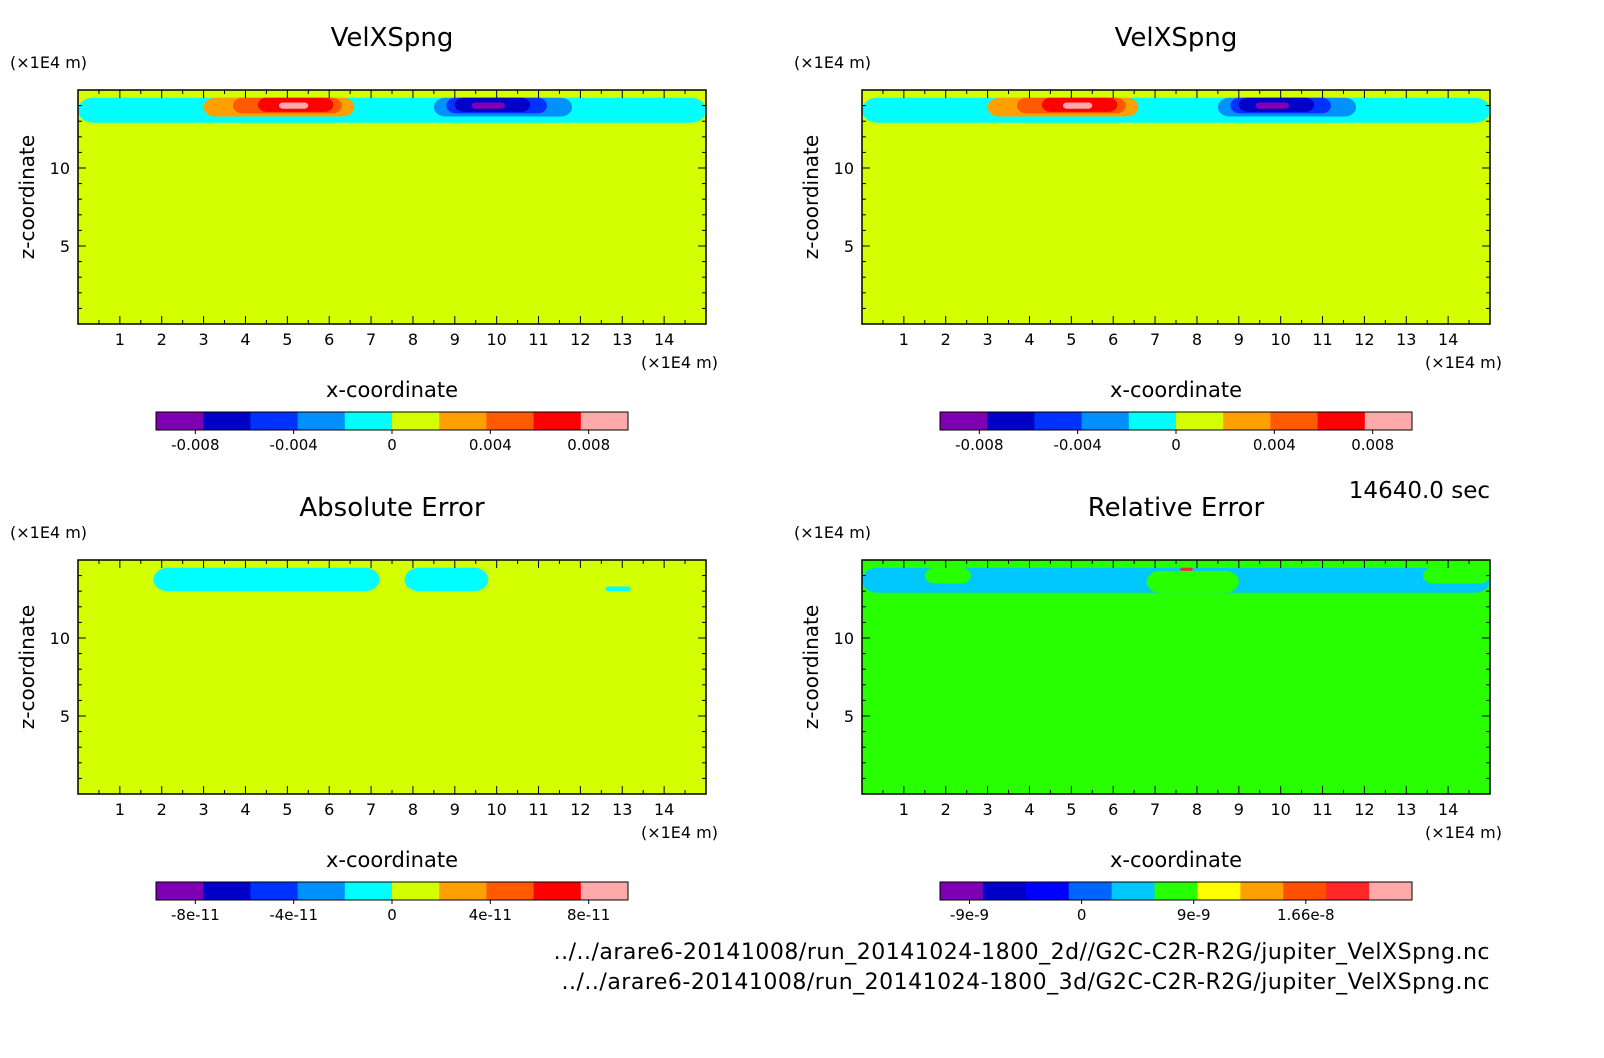 This screenshot has height=1058, width=1604. I want to click on x-tick-label: 6, so click(329, 809).